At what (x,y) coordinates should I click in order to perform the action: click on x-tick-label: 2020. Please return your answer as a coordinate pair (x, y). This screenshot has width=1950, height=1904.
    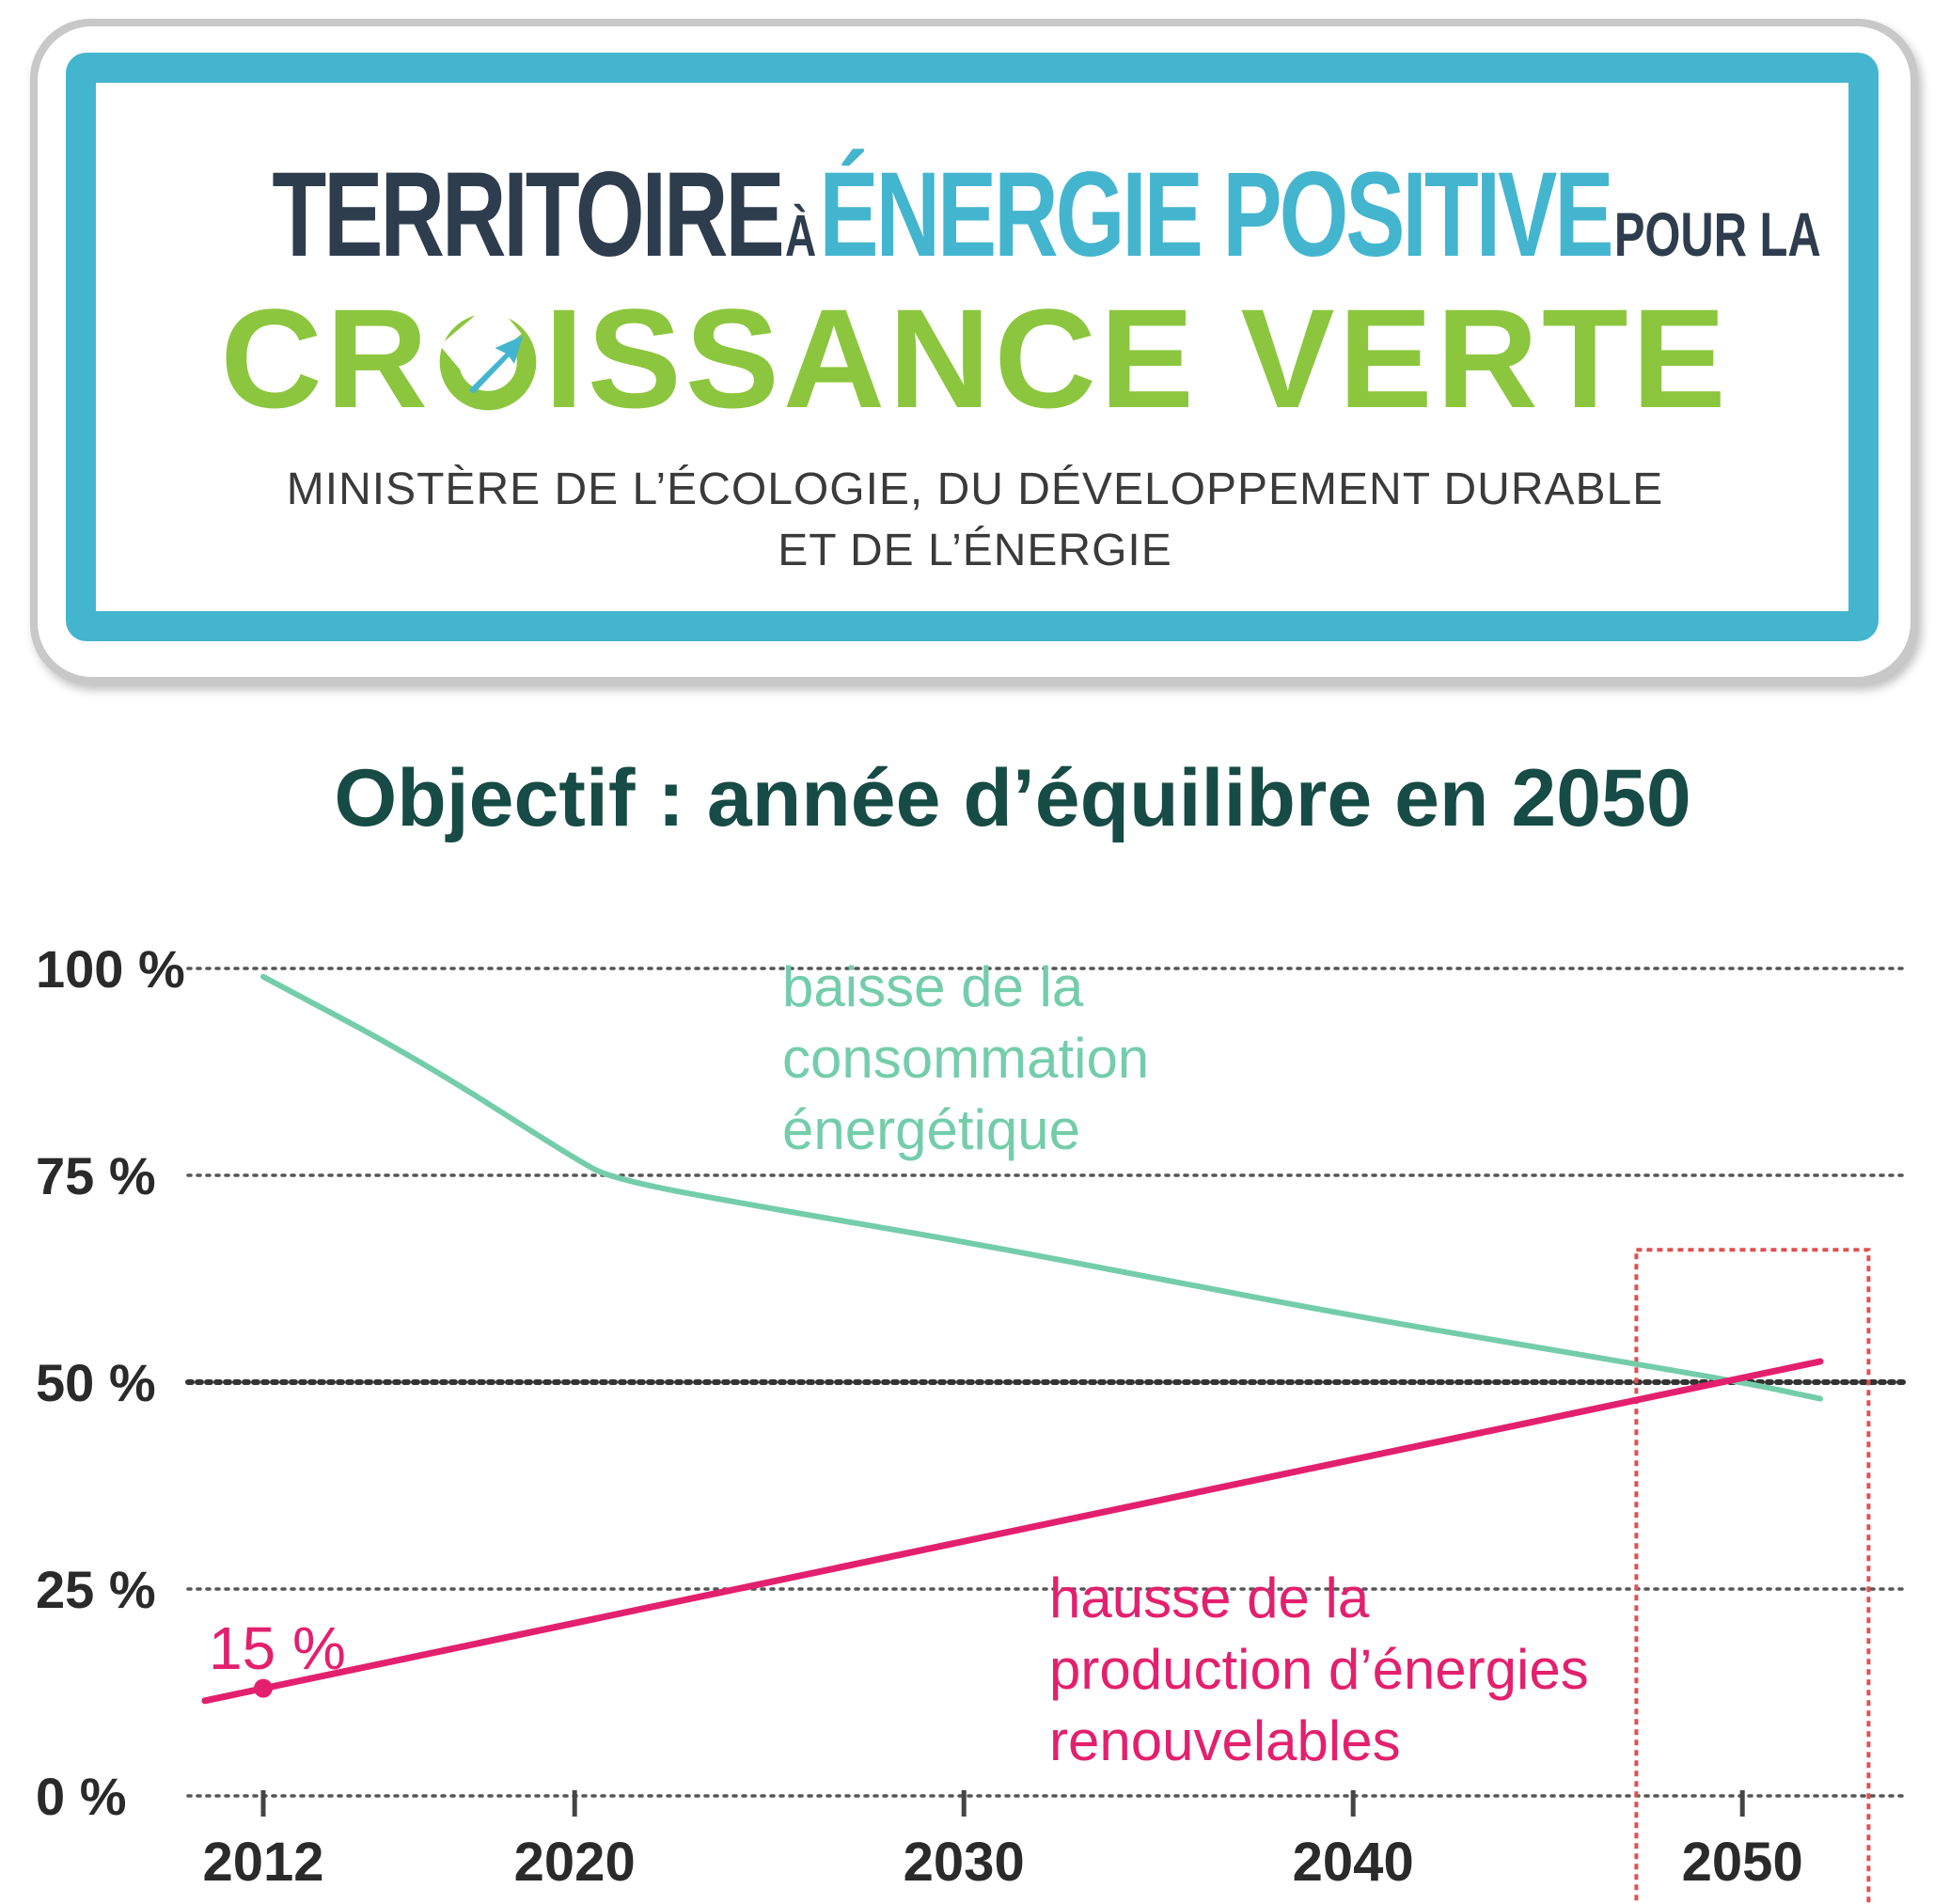
    Looking at the image, I should click on (575, 1862).